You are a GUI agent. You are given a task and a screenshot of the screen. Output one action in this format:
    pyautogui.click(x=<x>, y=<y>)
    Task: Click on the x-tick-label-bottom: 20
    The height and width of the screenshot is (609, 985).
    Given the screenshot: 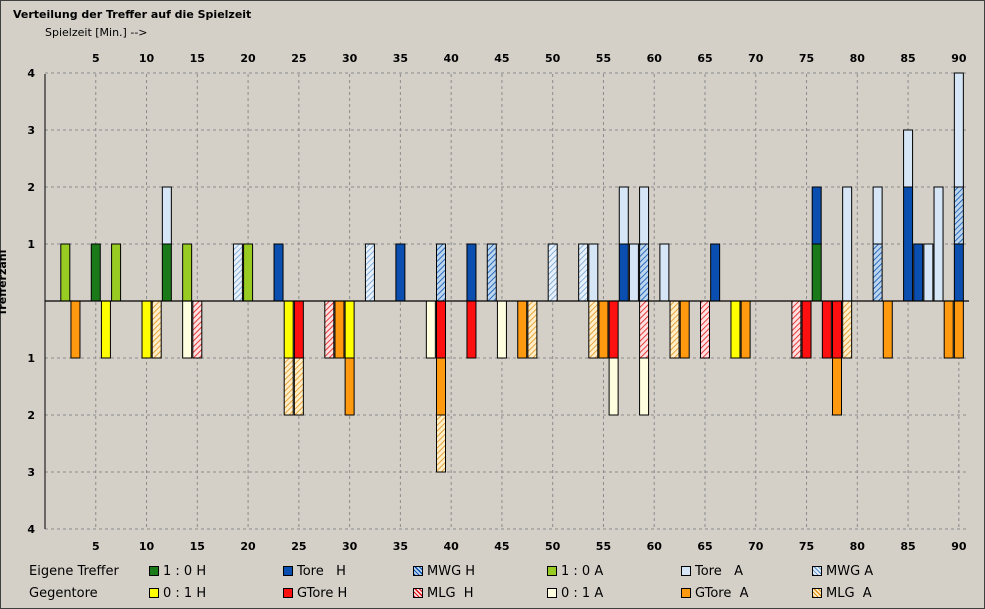 What is the action you would take?
    pyautogui.click(x=248, y=546)
    